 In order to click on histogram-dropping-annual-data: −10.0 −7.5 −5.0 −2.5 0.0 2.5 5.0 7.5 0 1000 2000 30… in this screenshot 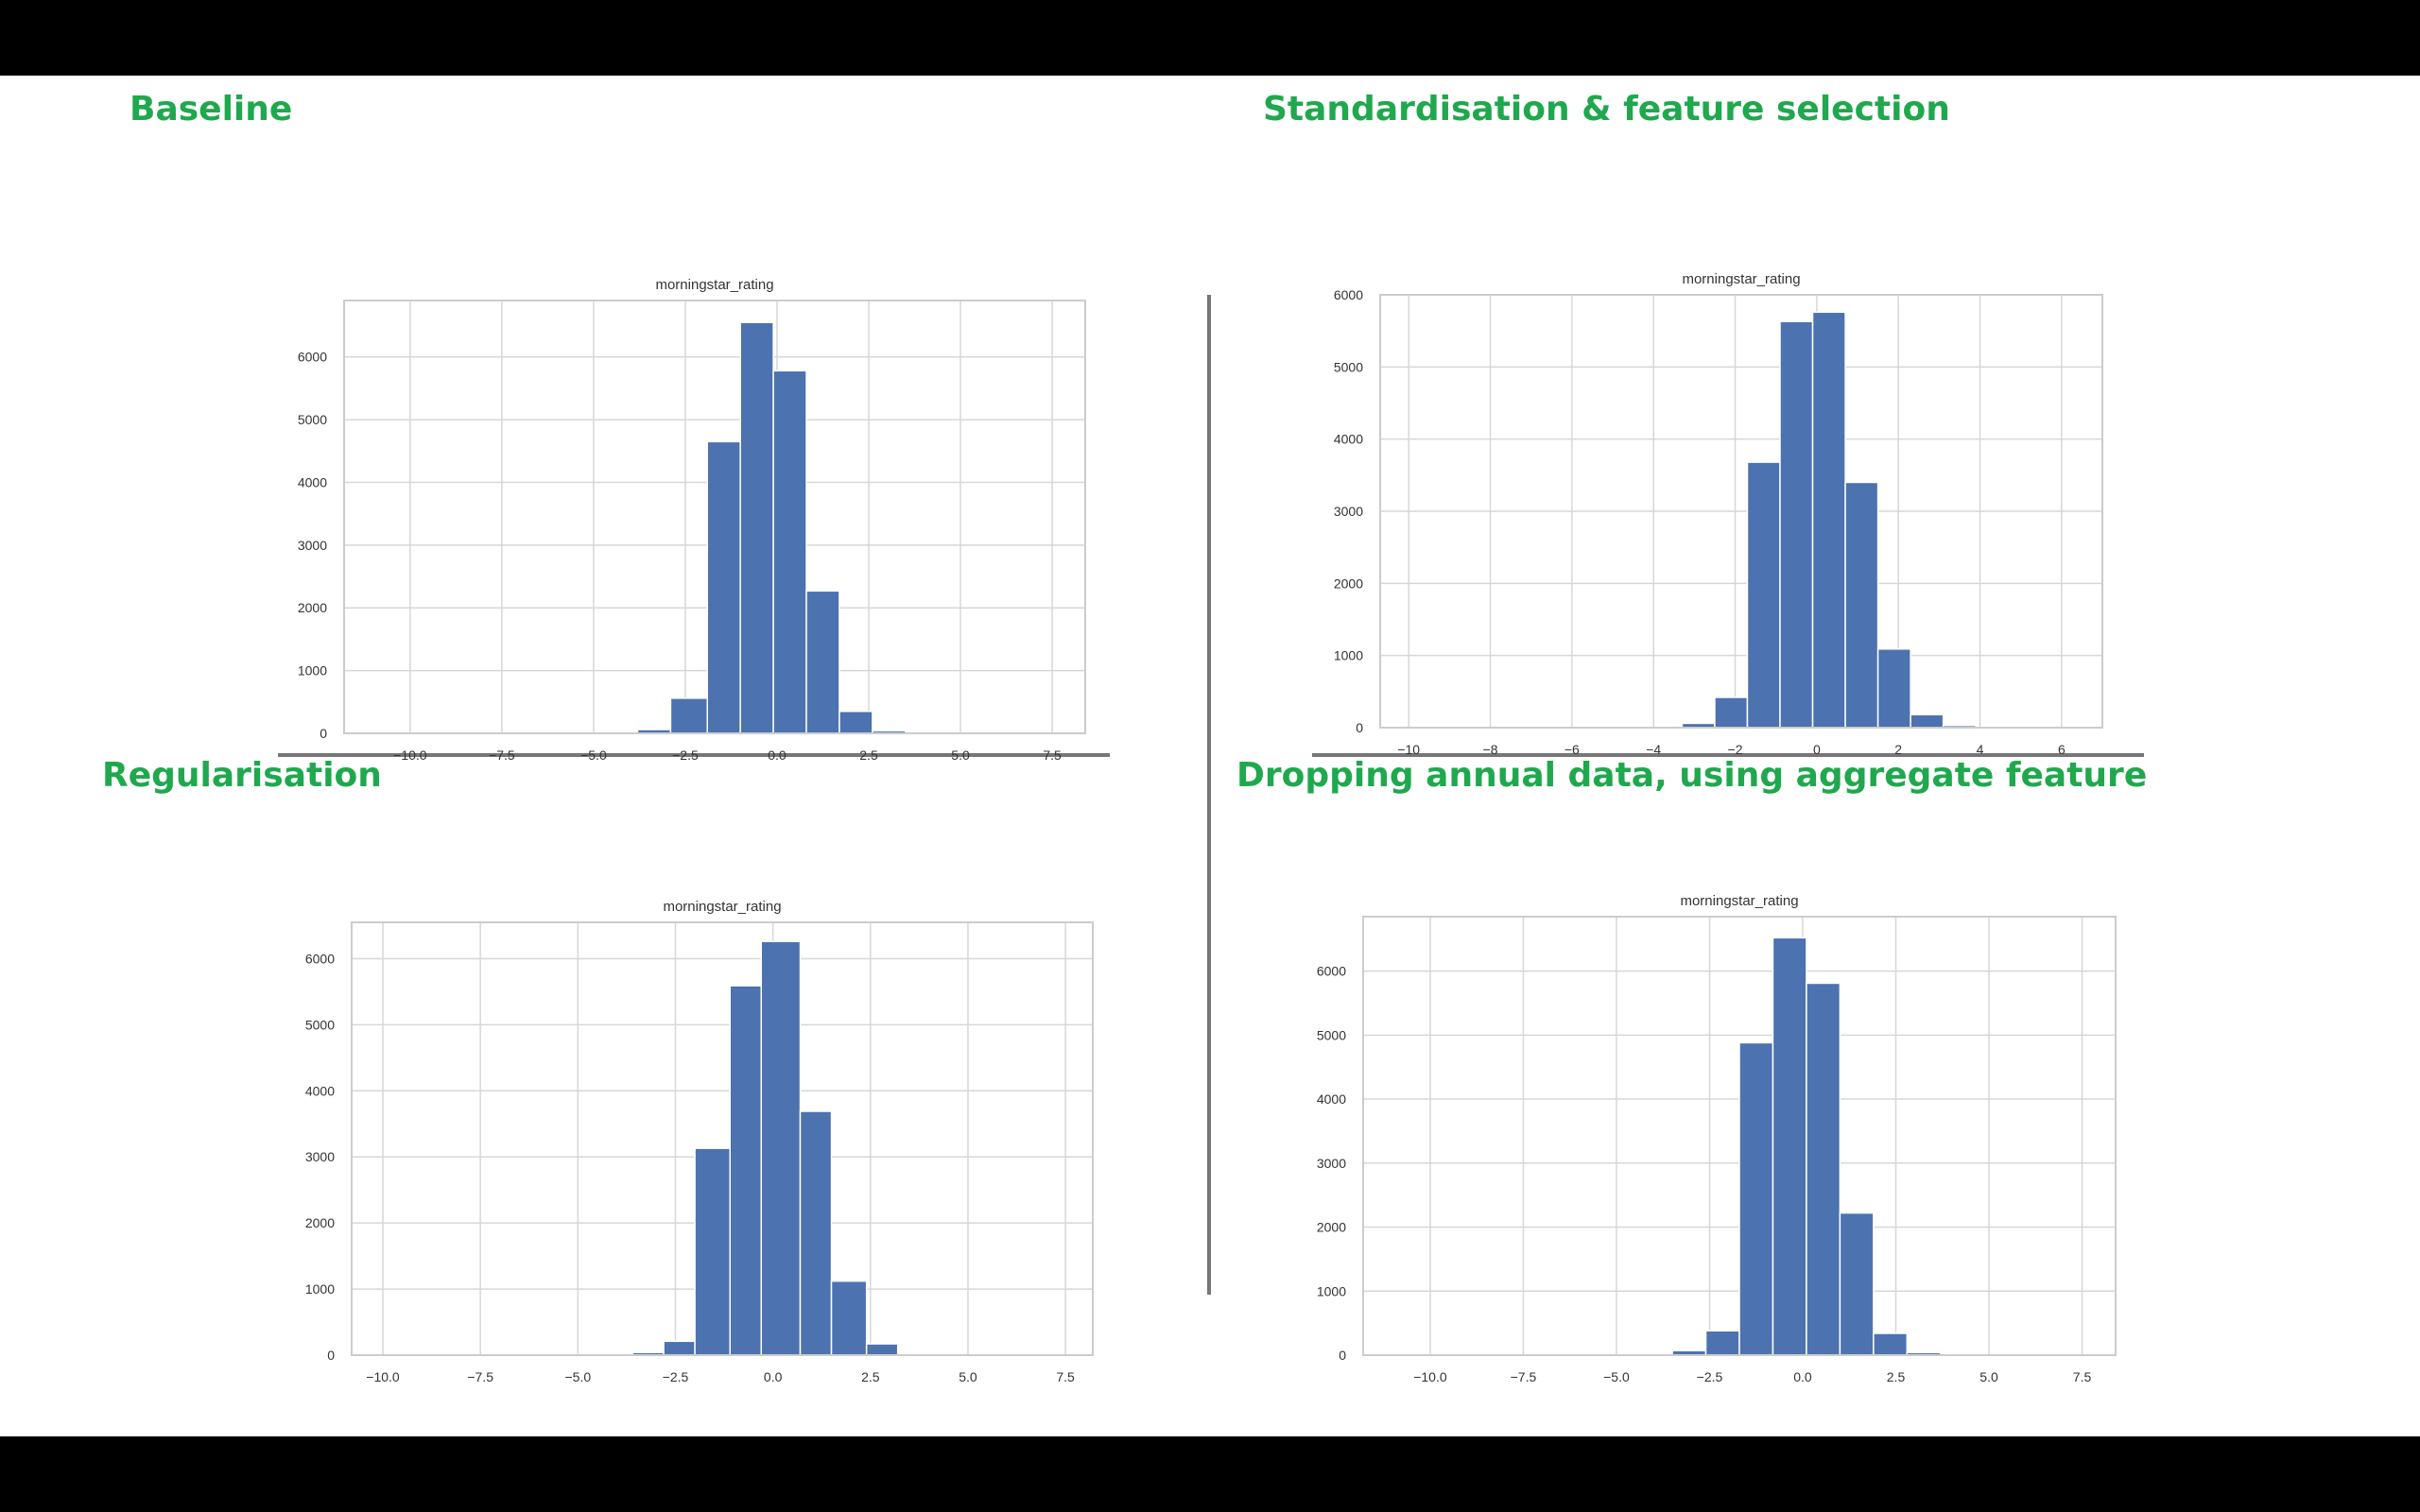, I will do `click(1717, 1138)`.